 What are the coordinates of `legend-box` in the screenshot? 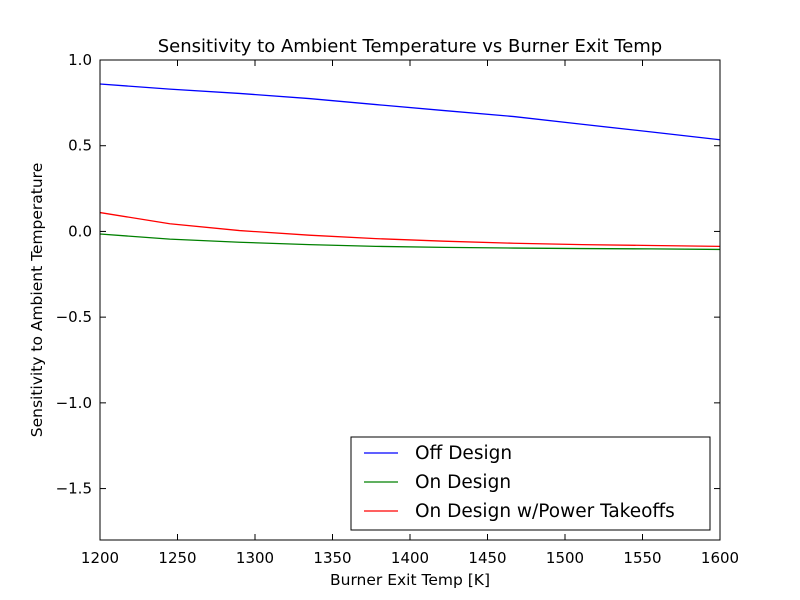 It's located at (530, 483).